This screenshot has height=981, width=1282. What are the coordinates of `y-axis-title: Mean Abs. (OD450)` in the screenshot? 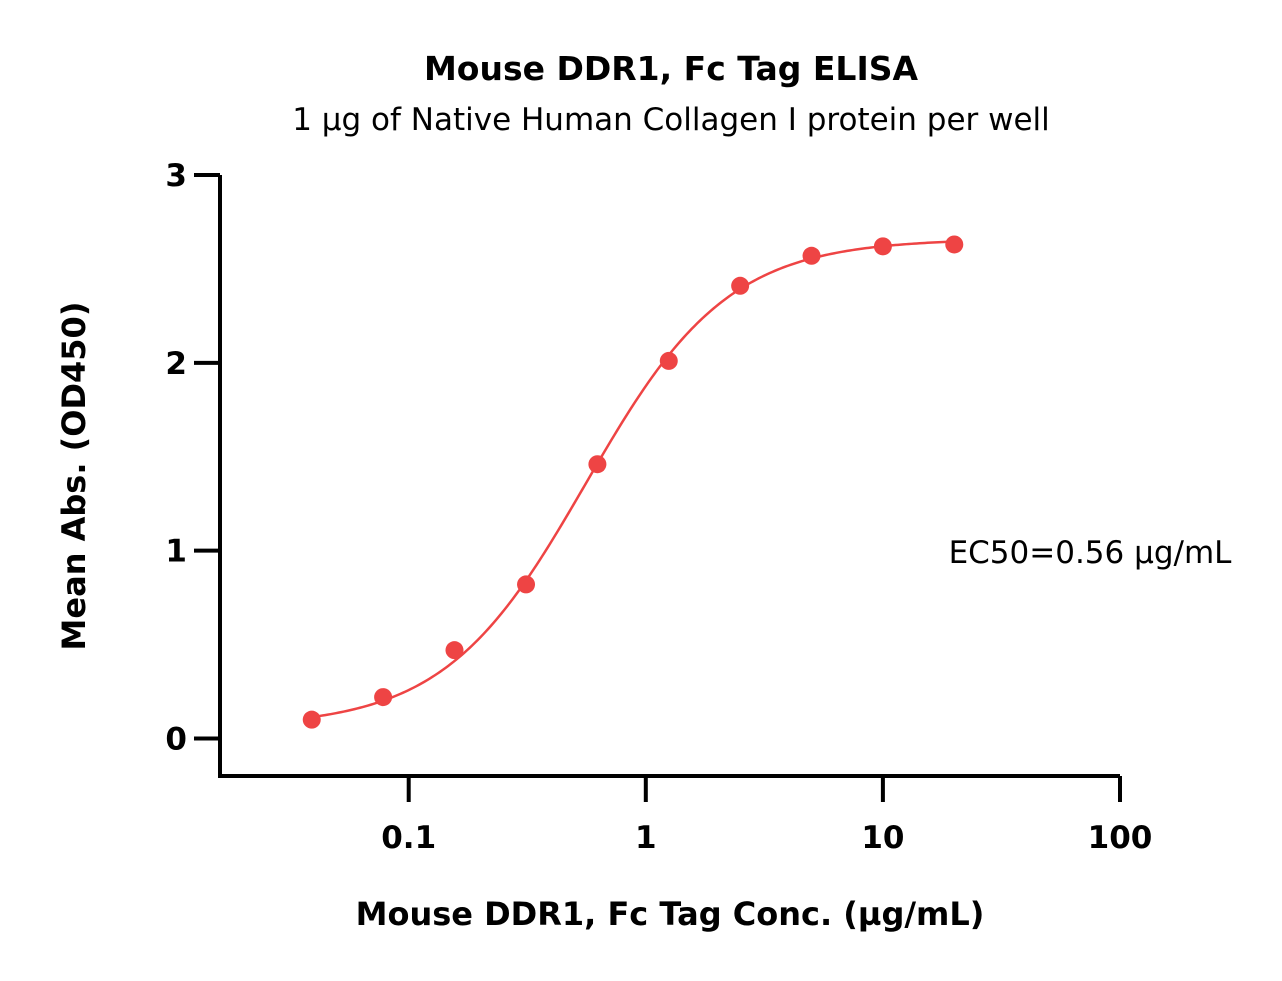 It's located at (74, 476).